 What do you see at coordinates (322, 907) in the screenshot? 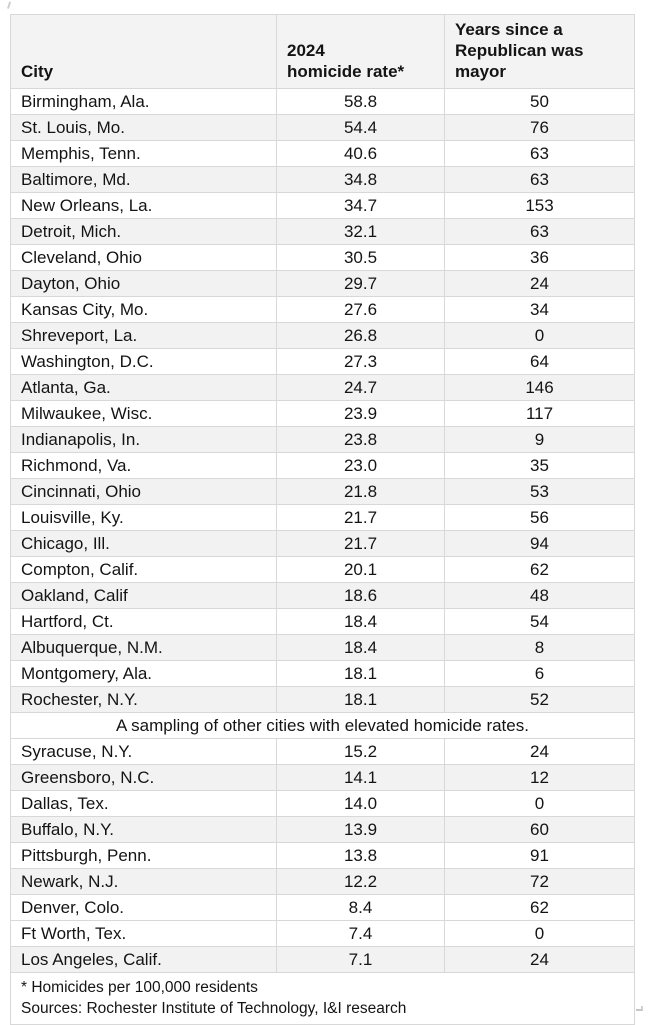
I see `table-row: Denver, Colo. 8.4 62` at bounding box center [322, 907].